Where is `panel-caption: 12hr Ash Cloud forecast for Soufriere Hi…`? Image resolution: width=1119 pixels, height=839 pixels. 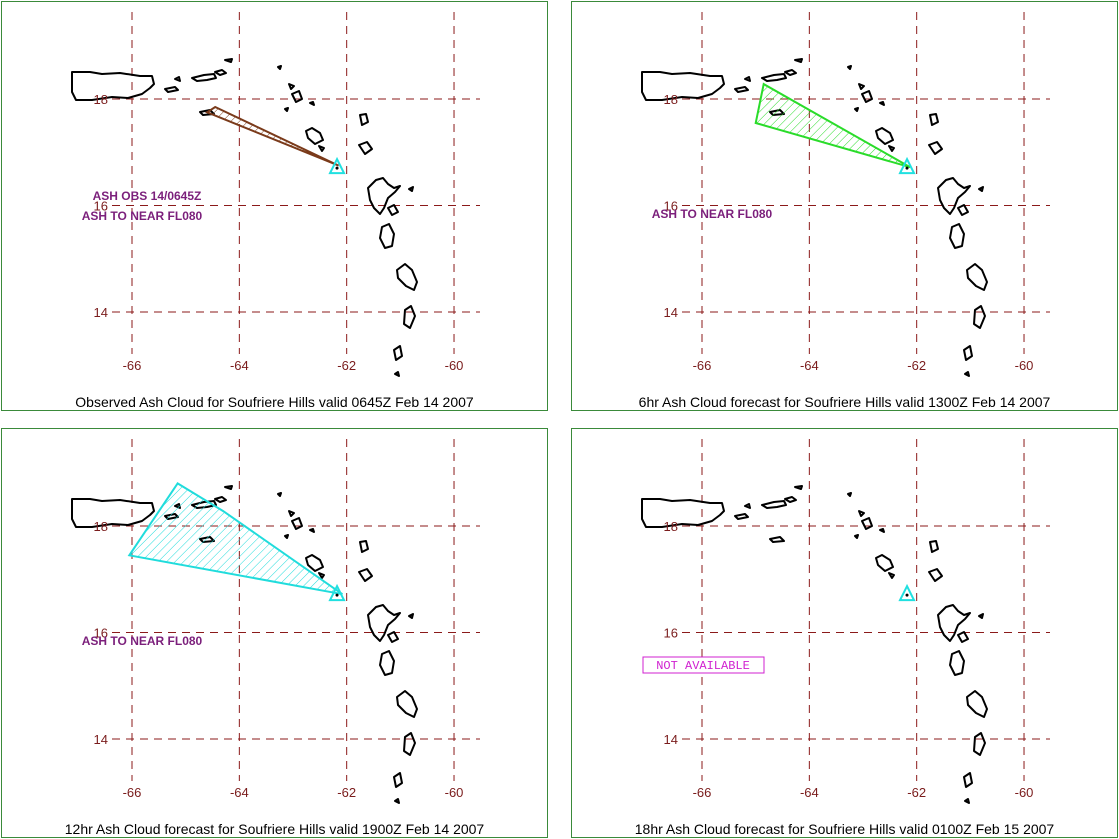 panel-caption: 12hr Ash Cloud forecast for Soufriere Hi… is located at coordinates (274, 829).